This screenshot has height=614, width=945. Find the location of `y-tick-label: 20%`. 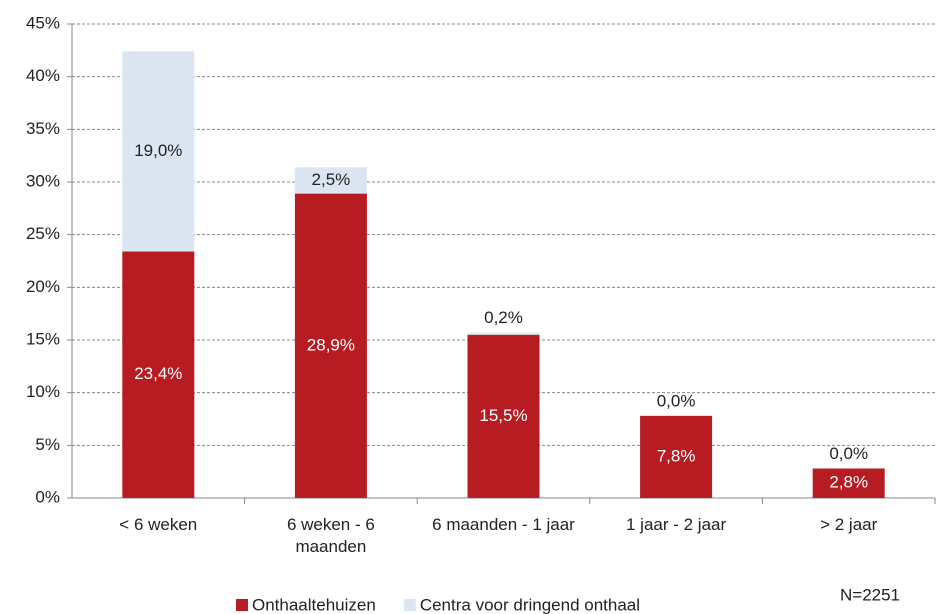

y-tick-label: 20% is located at coordinates (43, 286).